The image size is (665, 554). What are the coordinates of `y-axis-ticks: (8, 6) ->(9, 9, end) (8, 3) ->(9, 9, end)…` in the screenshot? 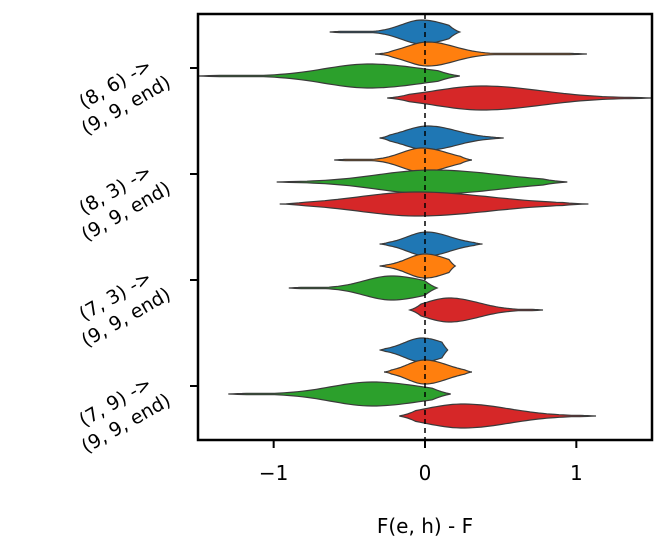 It's located at (136, 256).